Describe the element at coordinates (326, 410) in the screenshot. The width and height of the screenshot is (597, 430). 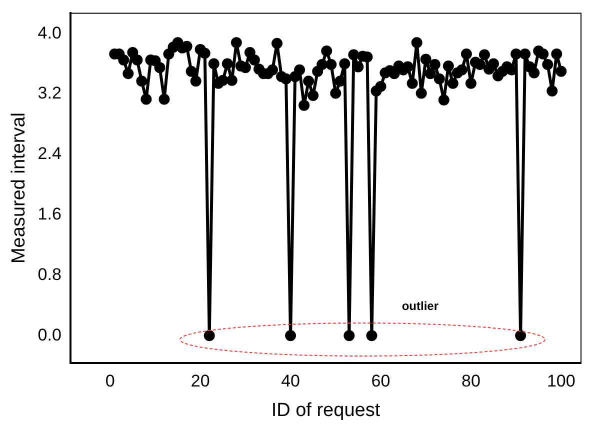
I see `x-axis-title: ID of request` at that location.